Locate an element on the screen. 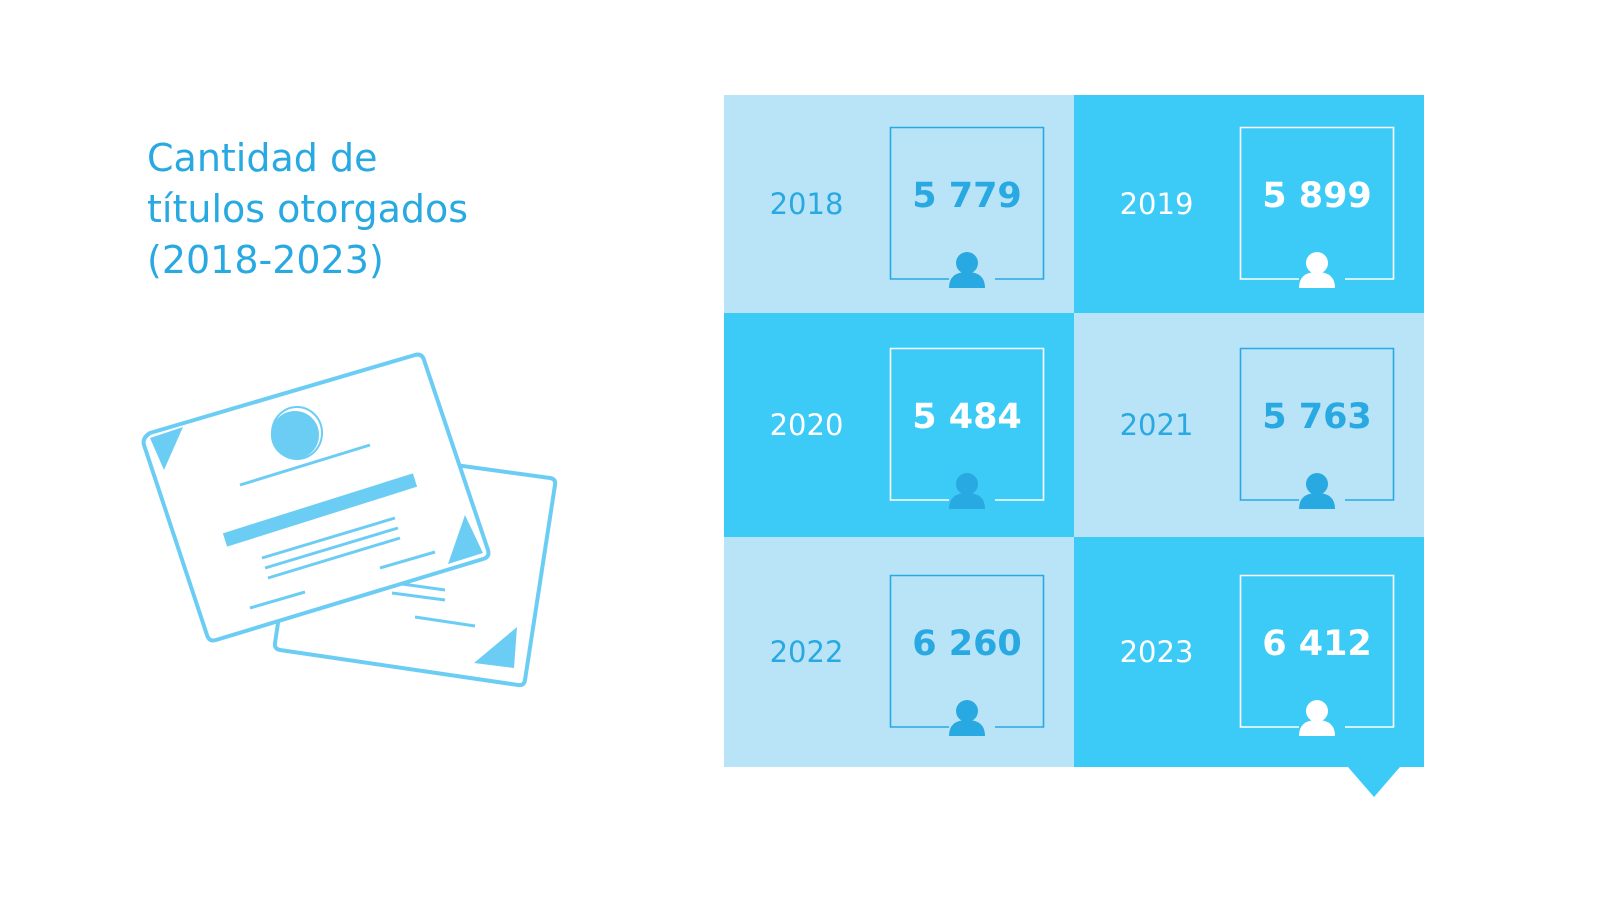 Image resolution: width=1600 pixels, height=900 pixels. cell-2019: 2019 5 899 is located at coordinates (1249, 204).